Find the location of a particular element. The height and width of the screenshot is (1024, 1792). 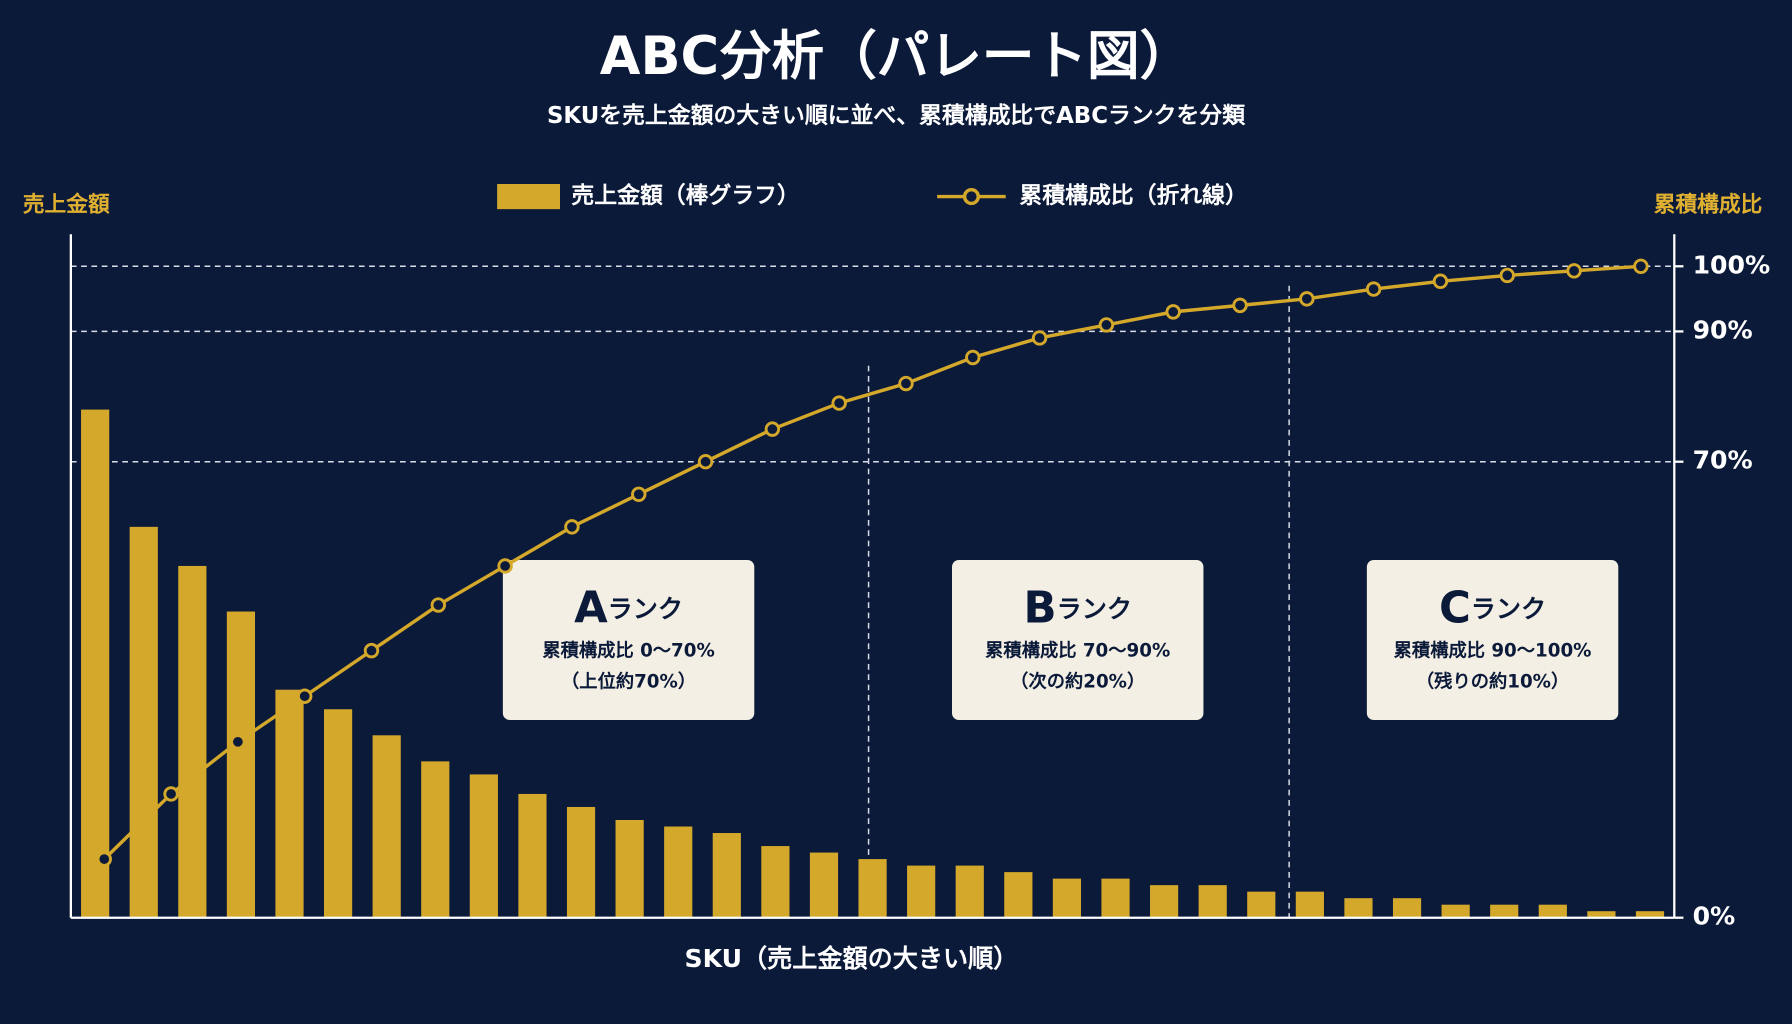

legend-label: 累積構成比（折れ線） is located at coordinates (1133, 195).